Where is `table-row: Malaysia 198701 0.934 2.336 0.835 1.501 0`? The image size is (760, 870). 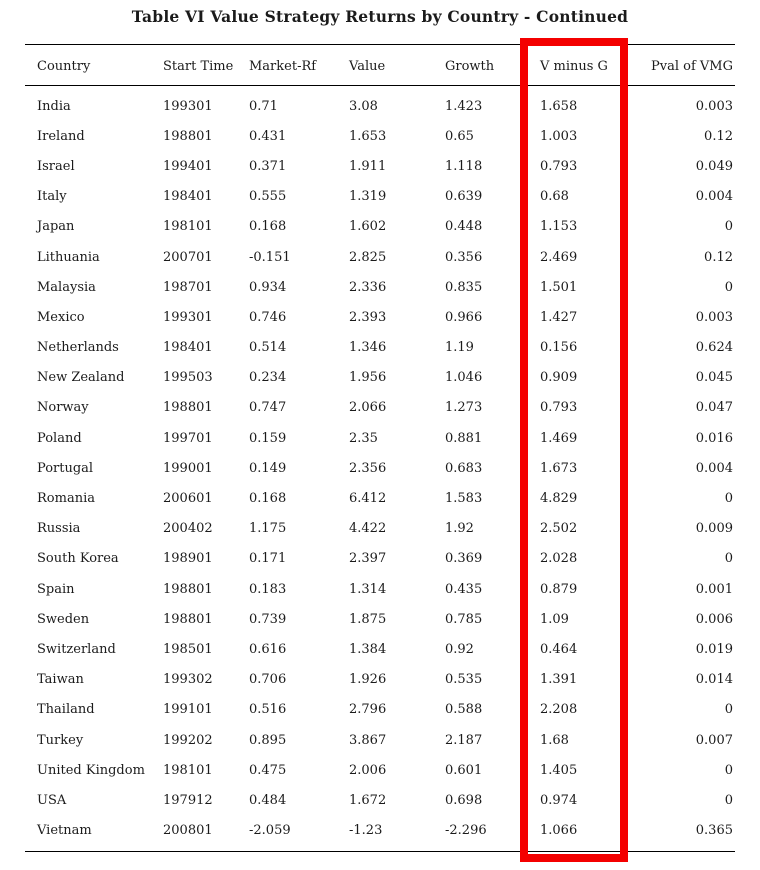
table-row: Malaysia 198701 0.934 2.336 0.835 1.501 0 is located at coordinates (380, 287).